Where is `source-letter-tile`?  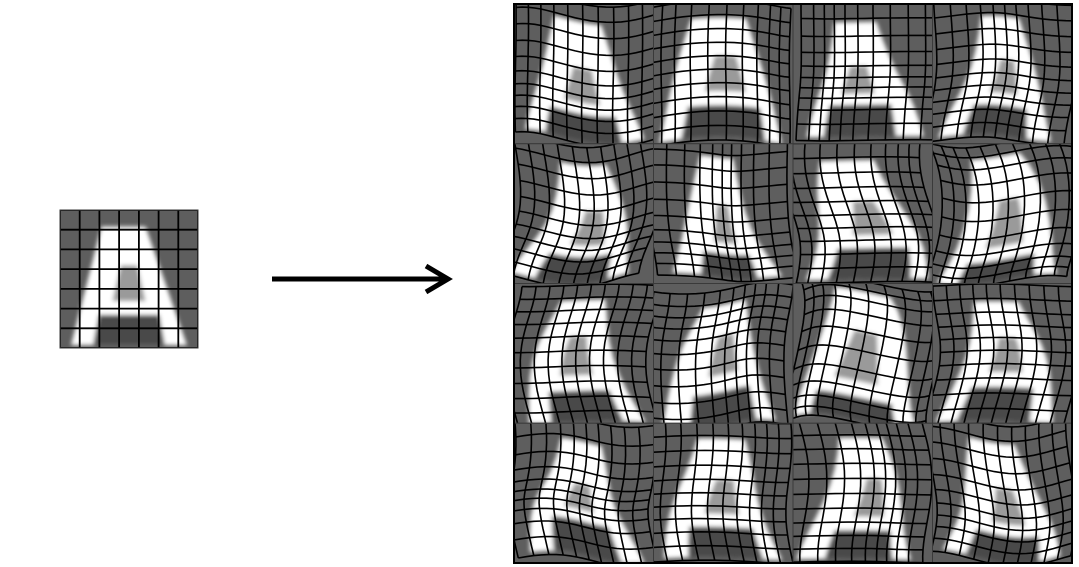
source-letter-tile is located at coordinates (129, 279).